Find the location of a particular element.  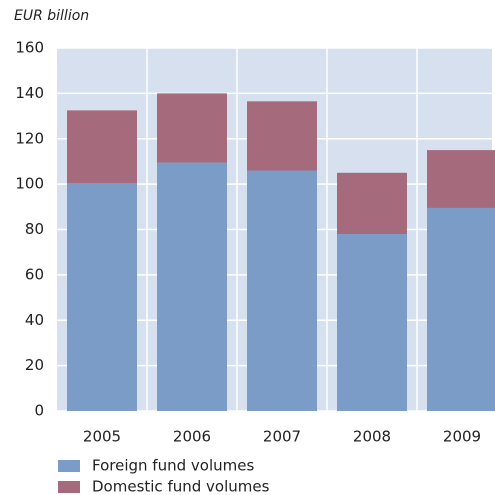

y-tick-label: 80 is located at coordinates (34, 229).